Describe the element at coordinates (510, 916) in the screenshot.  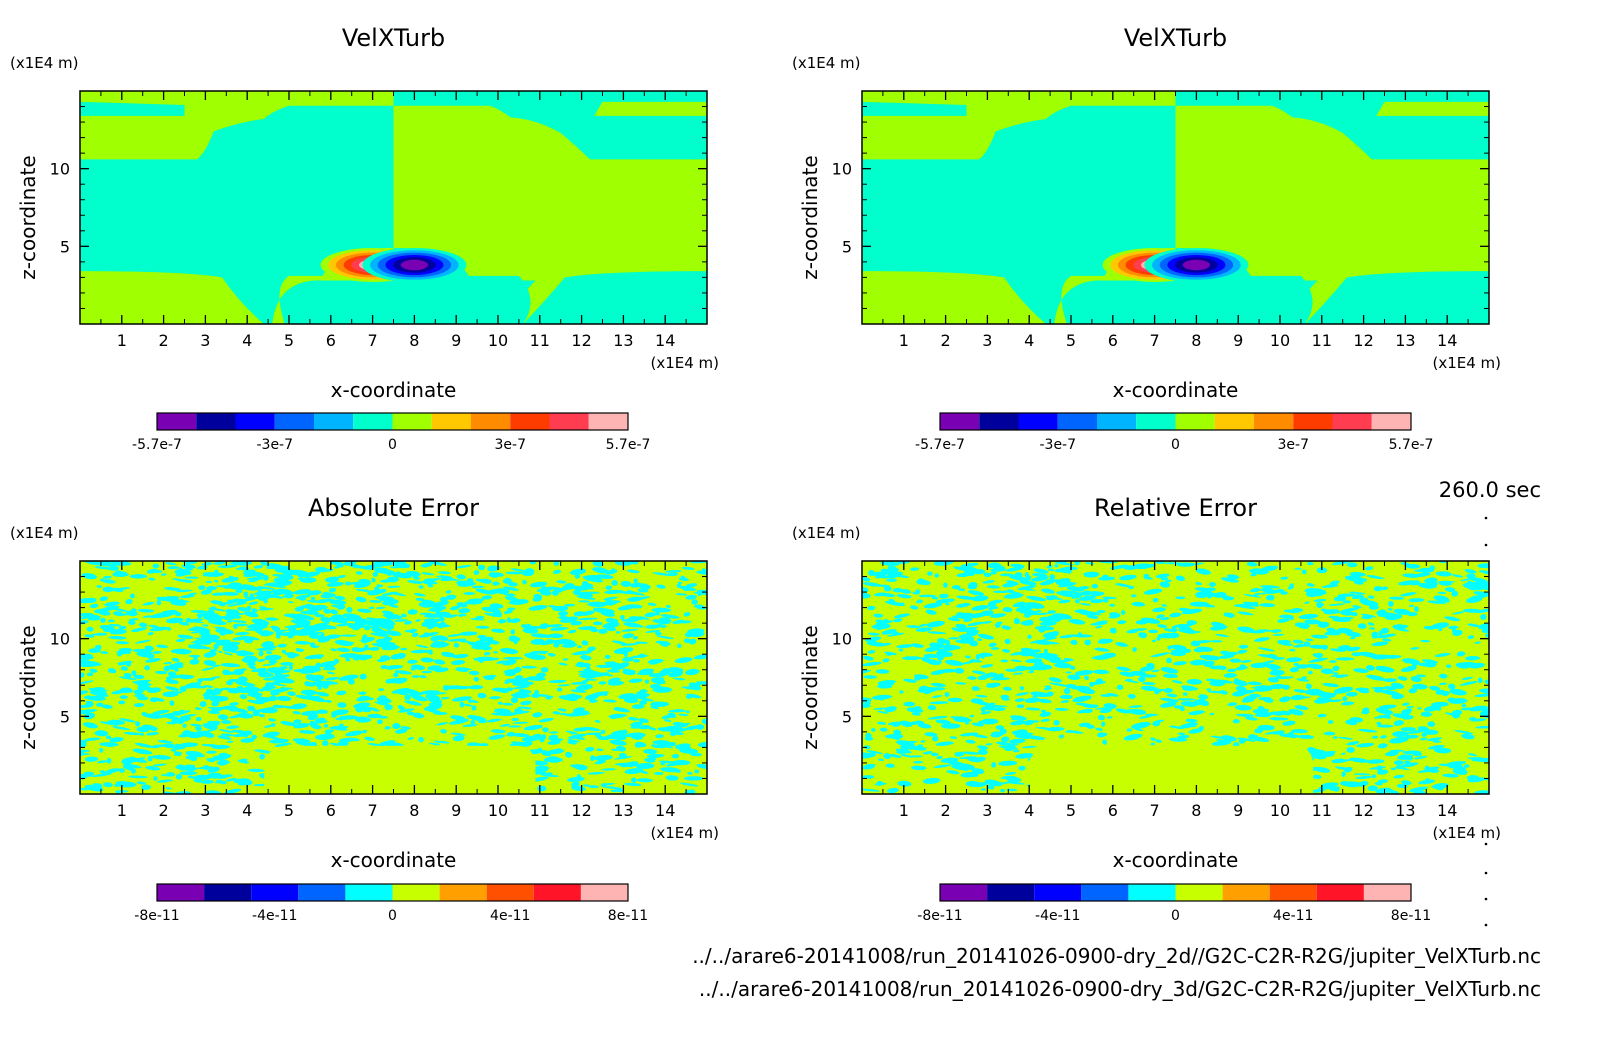
I see `colorbar-tick-label: 4e-11` at that location.